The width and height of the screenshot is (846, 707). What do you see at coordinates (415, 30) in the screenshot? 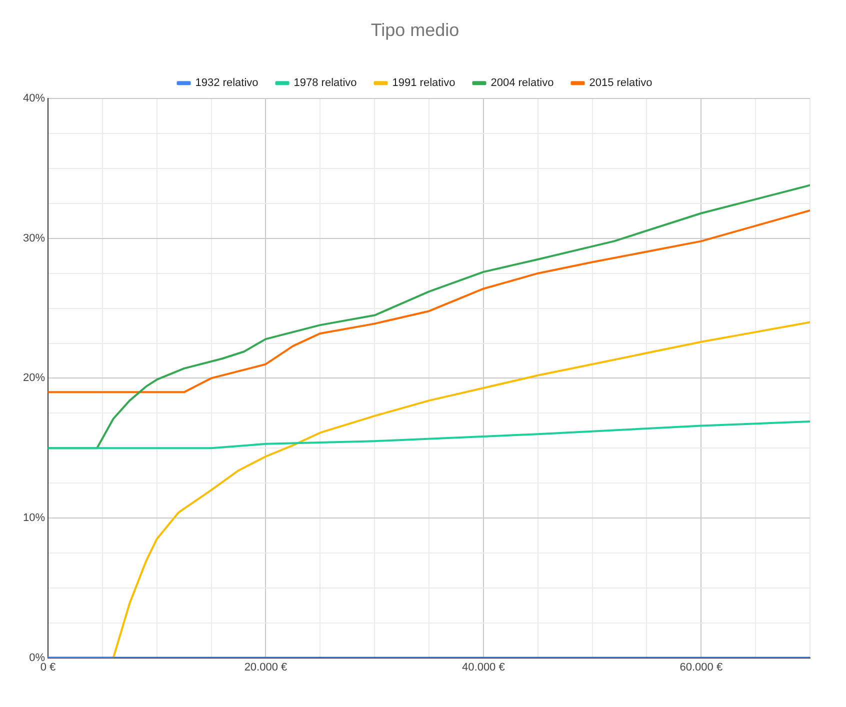
I see `chart-title: Tipo medio` at bounding box center [415, 30].